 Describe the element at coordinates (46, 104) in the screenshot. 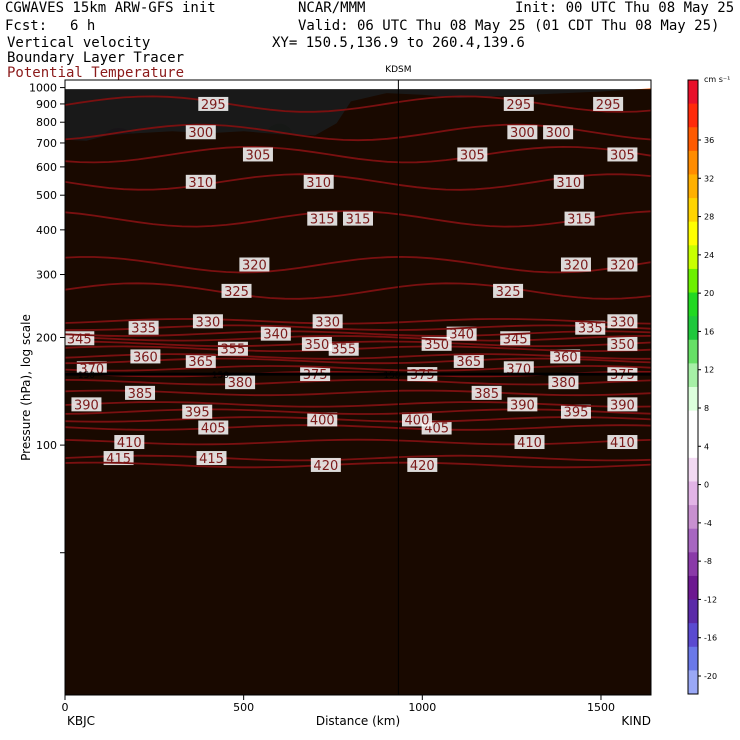

I see `y-tick-label-8: 900` at that location.